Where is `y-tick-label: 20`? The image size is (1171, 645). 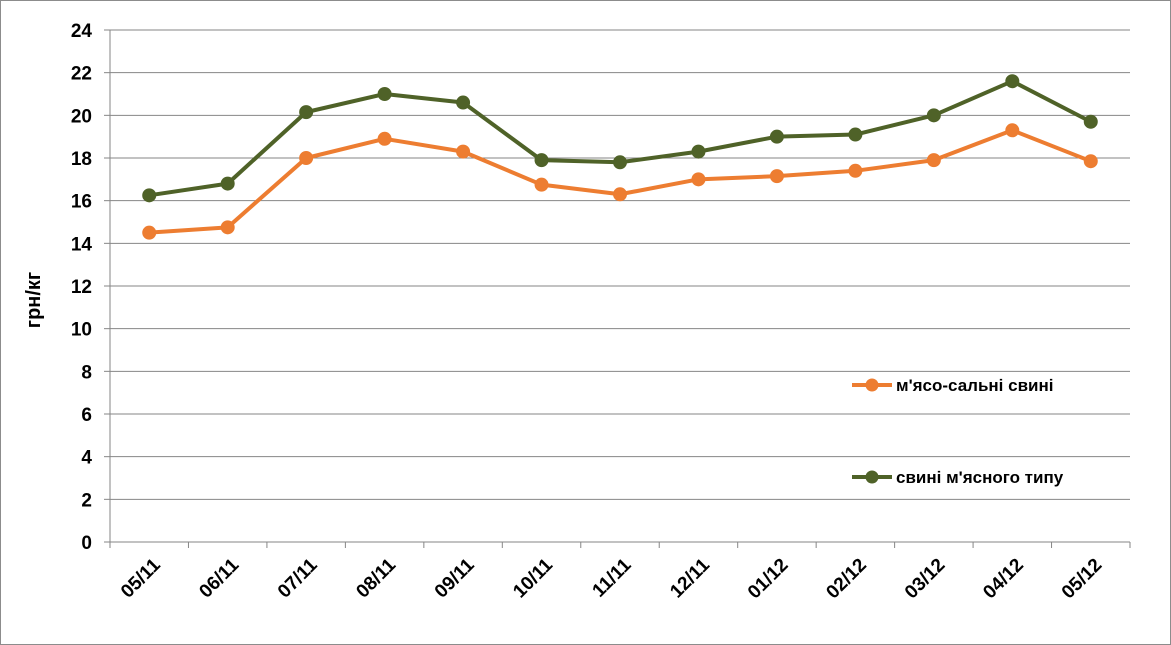 y-tick-label: 20 is located at coordinates (81, 116).